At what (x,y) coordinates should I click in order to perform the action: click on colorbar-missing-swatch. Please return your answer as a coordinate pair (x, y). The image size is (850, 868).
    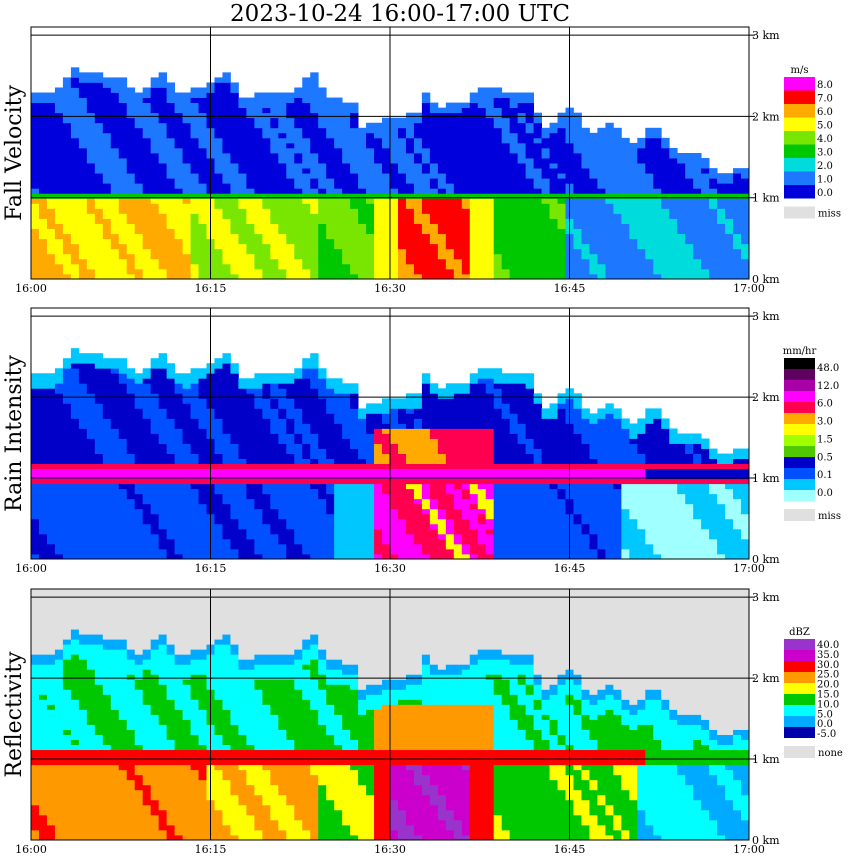
    Looking at the image, I should click on (799, 515).